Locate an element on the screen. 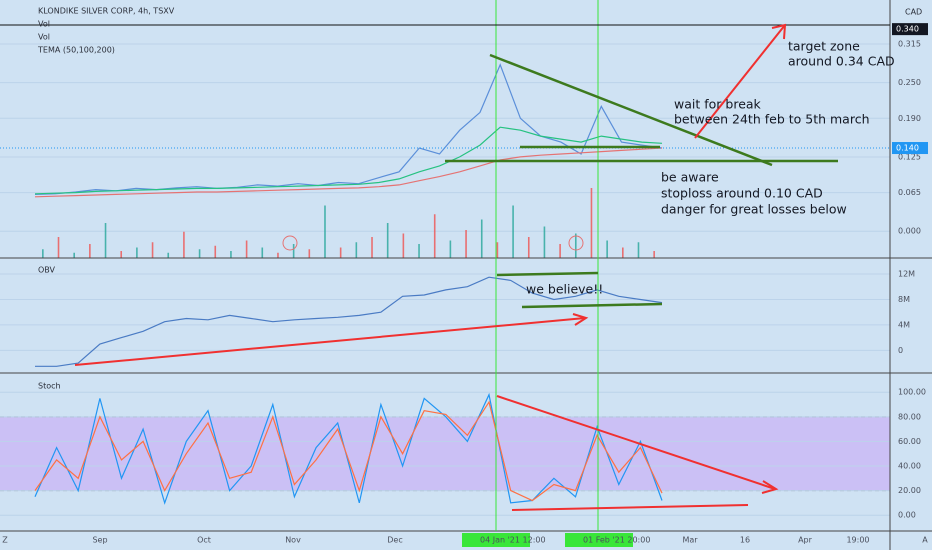  currency-label: CAD is located at coordinates (913, 12).